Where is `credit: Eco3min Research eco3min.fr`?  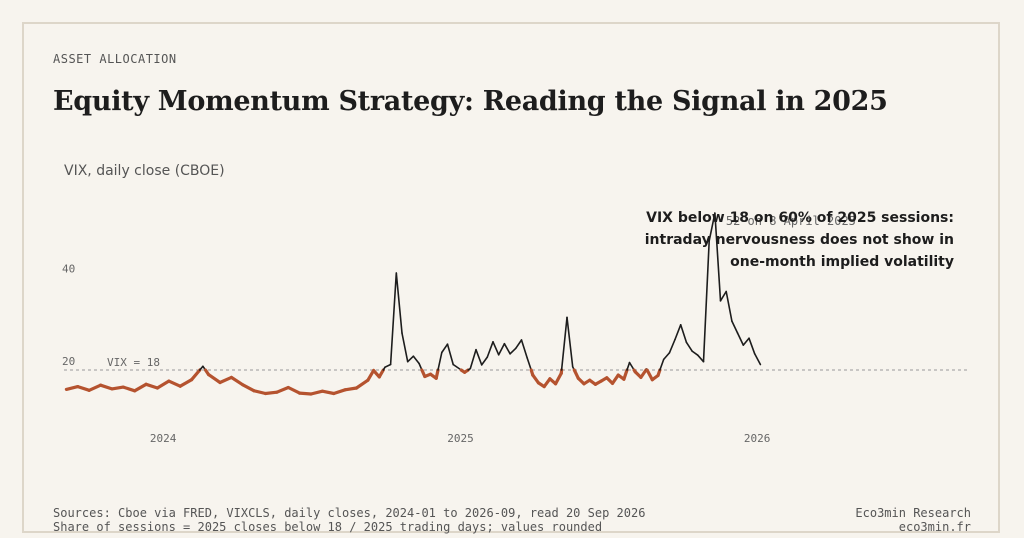 credit: Eco3min Research eco3min.fr is located at coordinates (913, 520).